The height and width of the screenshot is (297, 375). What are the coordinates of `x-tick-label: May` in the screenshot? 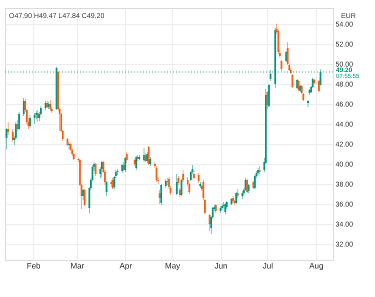 It's located at (172, 266).